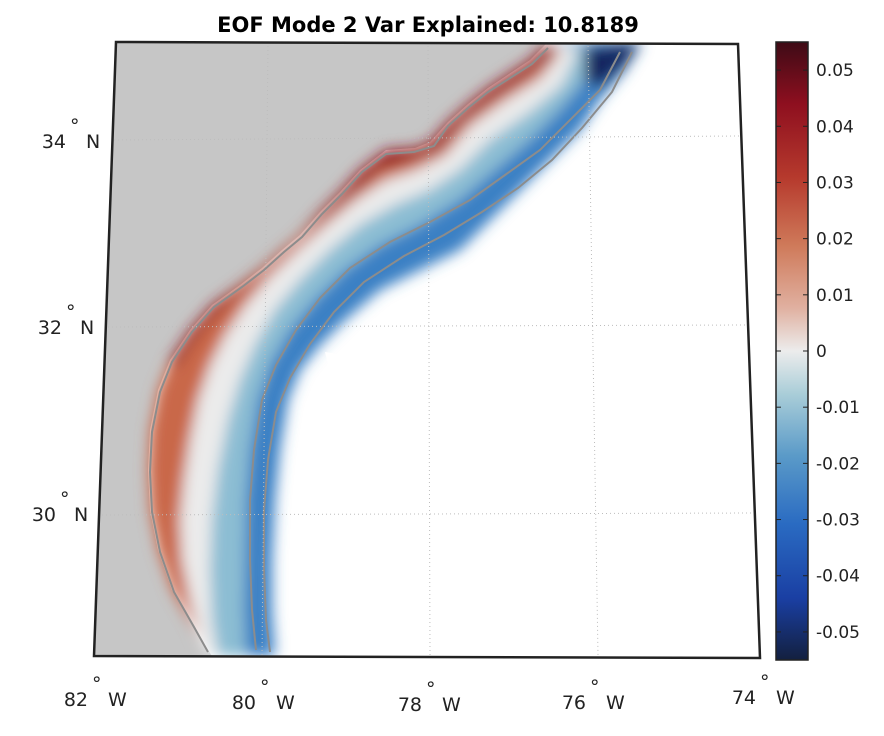  What do you see at coordinates (835, 71) in the screenshot?
I see `colorbar-tick-label: 0.05` at bounding box center [835, 71].